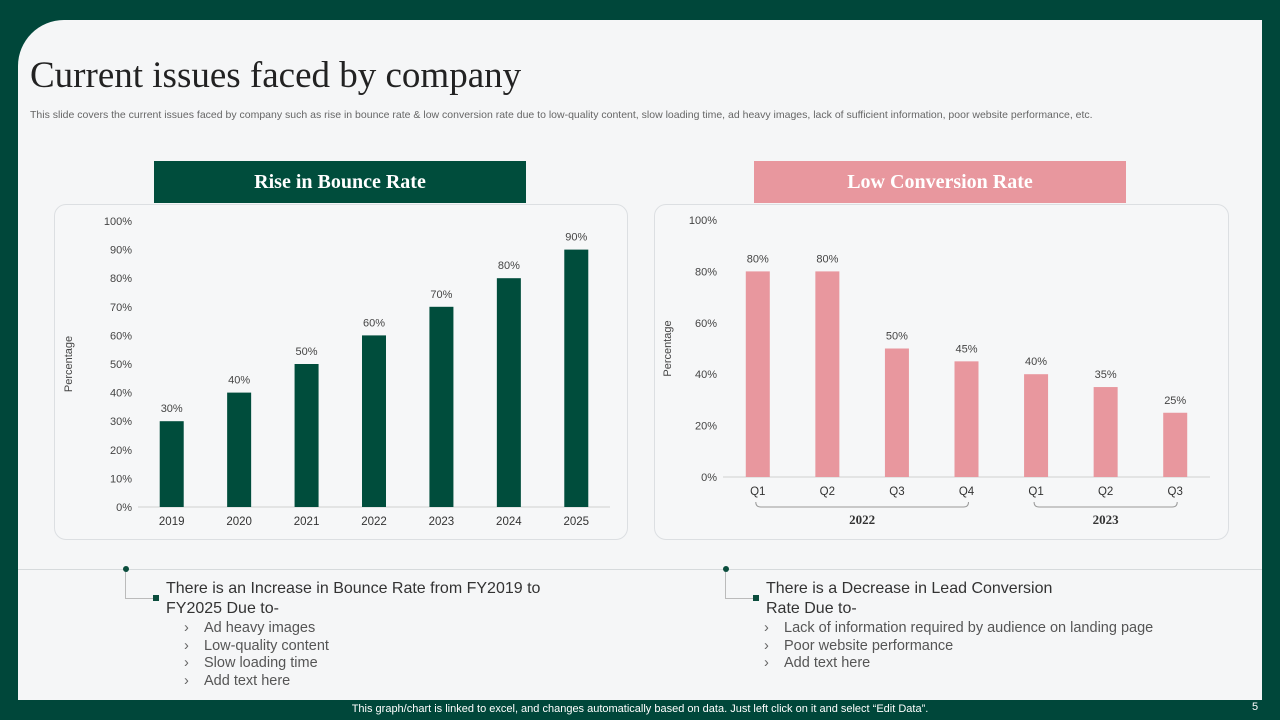 The width and height of the screenshot is (1280, 720). I want to click on group-label: 2023, so click(1106, 519).